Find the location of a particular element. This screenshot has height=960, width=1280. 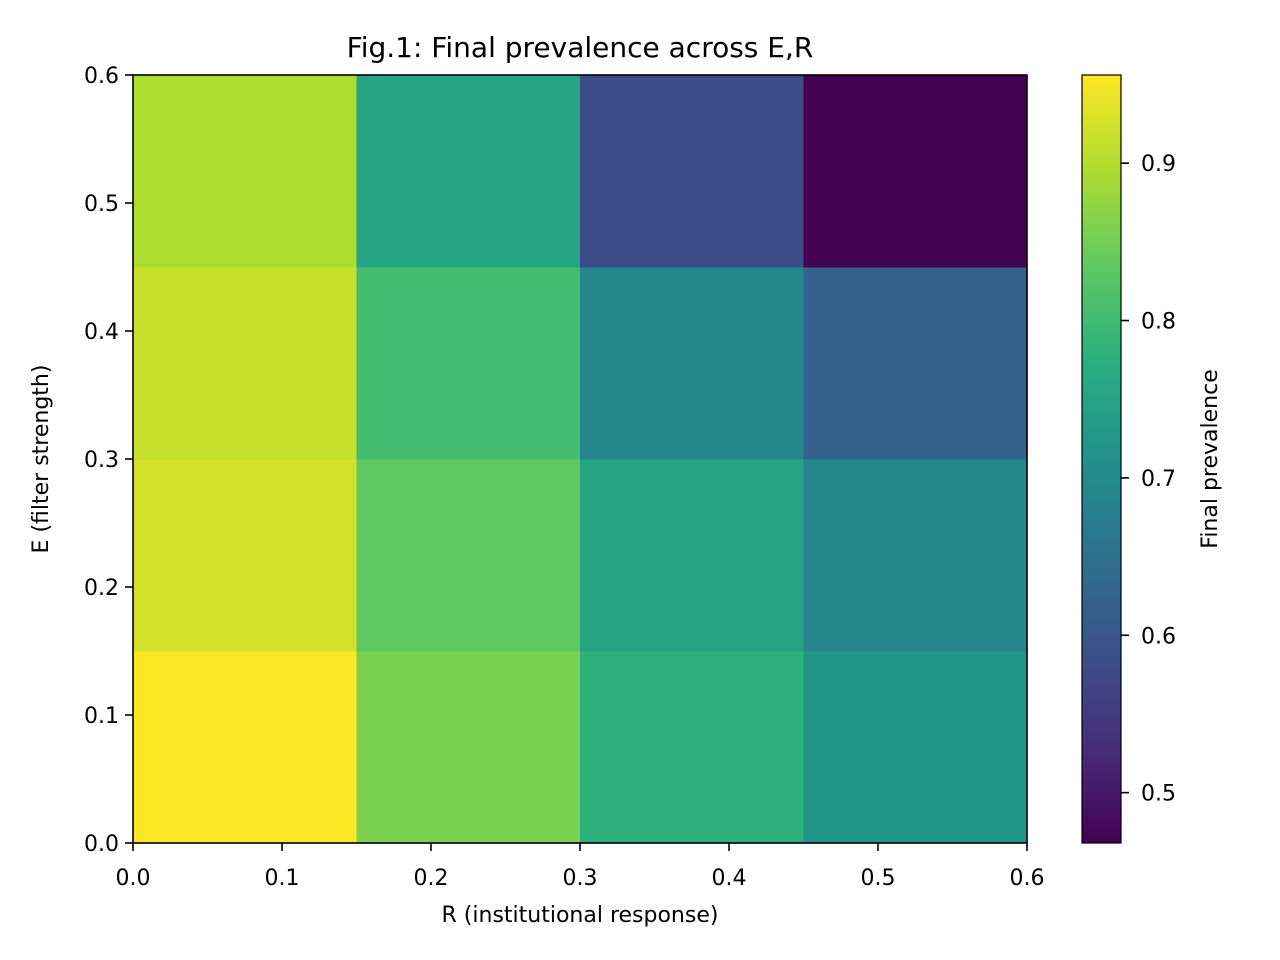

y-tick-label: 0.4 is located at coordinates (101, 332).